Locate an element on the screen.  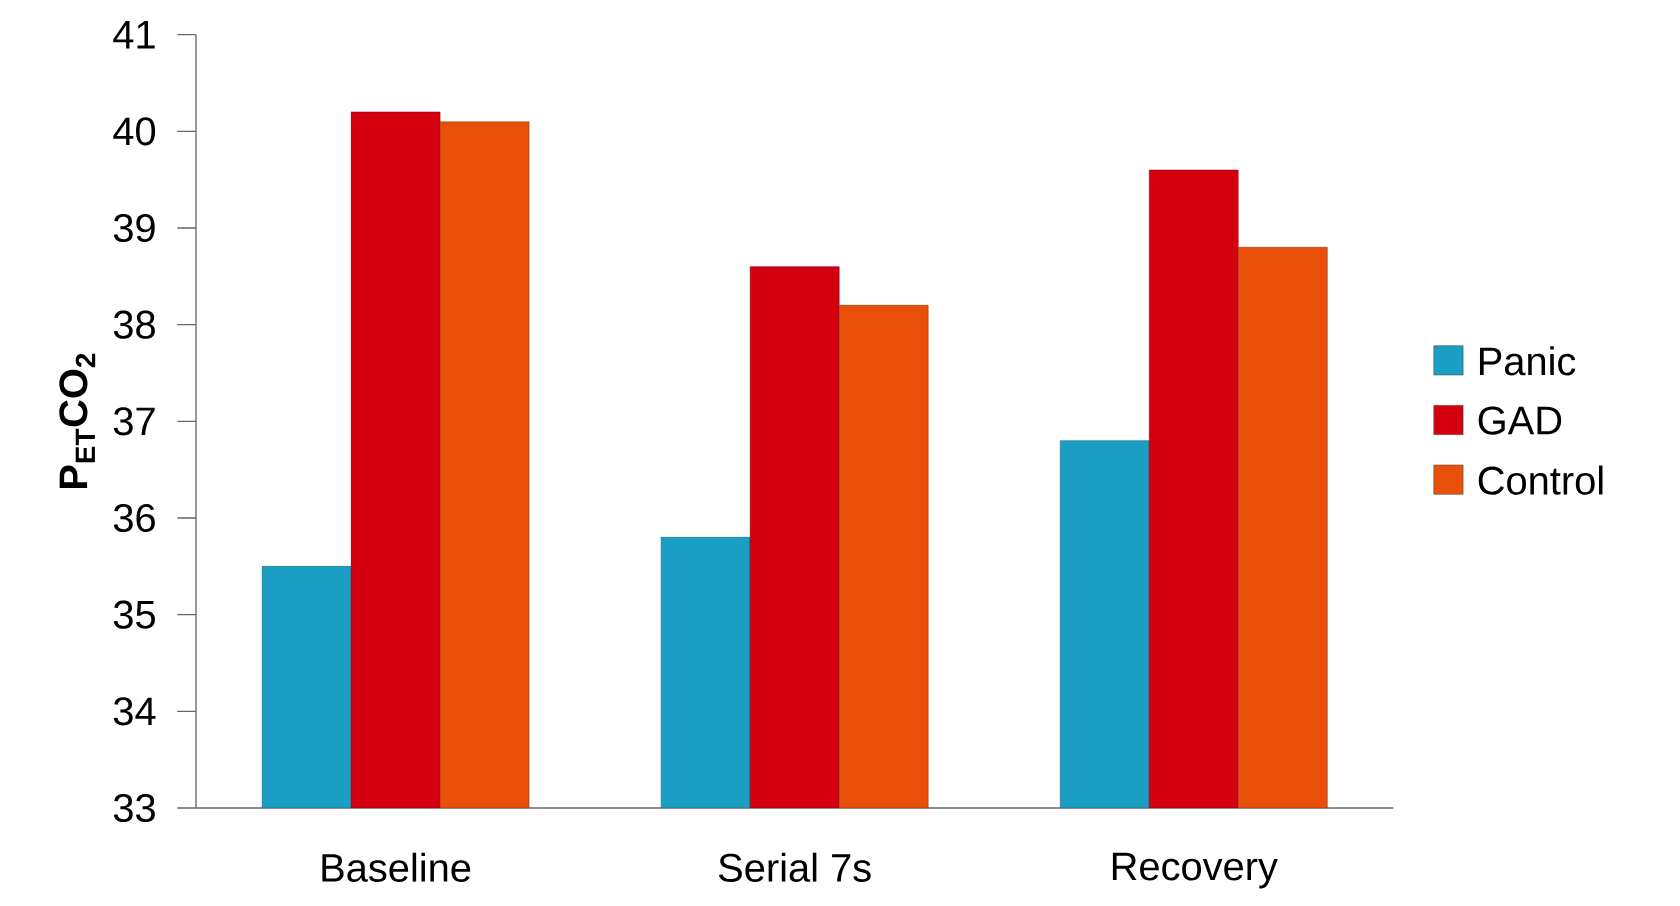
legend-label: GAD is located at coordinates (1520, 420).